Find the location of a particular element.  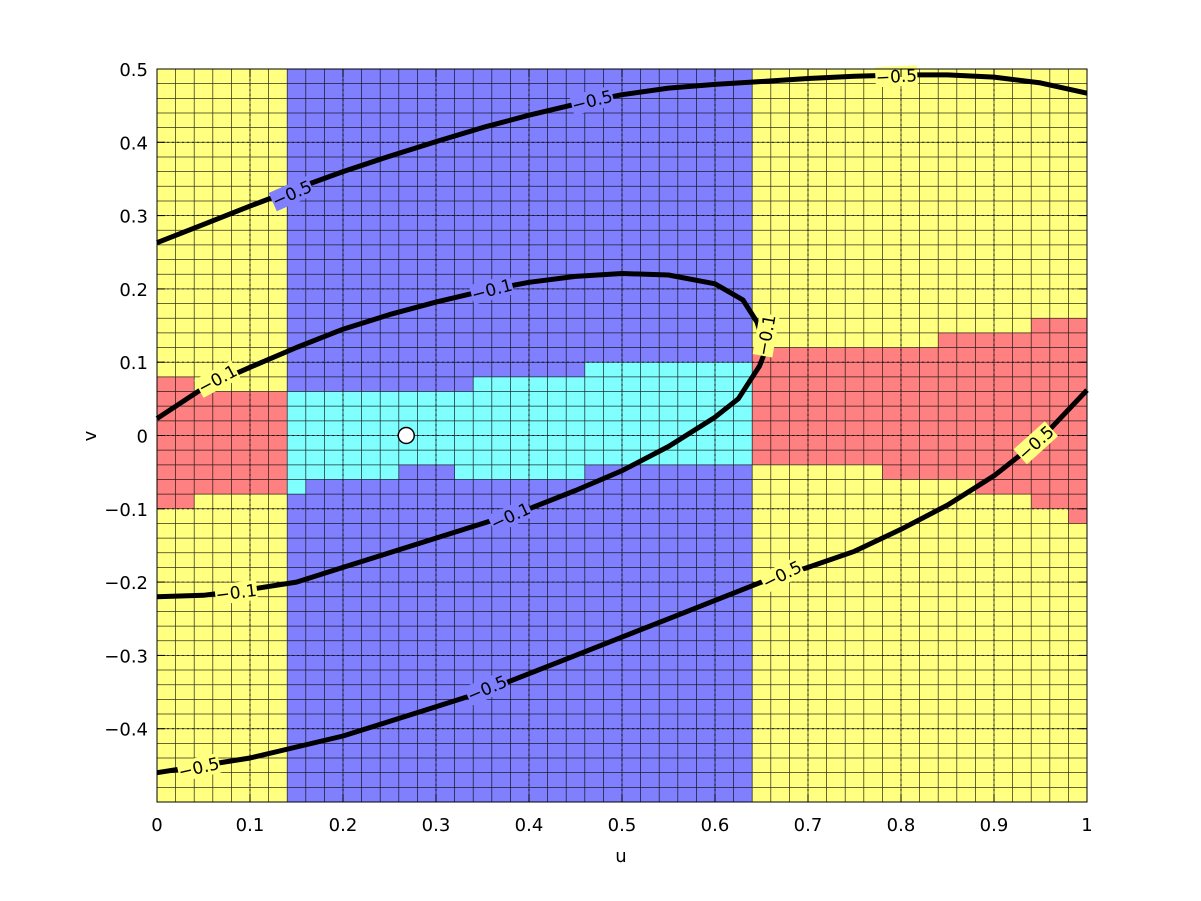

y-tick-label: −0.1 is located at coordinates (126, 510).